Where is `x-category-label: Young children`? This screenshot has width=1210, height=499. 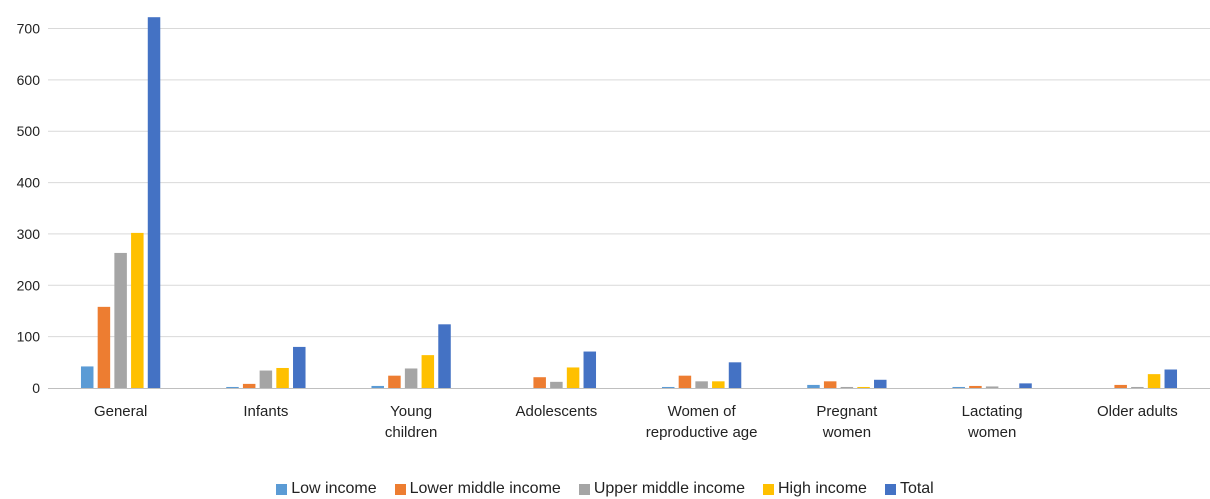
x-category-label: Young children is located at coordinates (411, 422).